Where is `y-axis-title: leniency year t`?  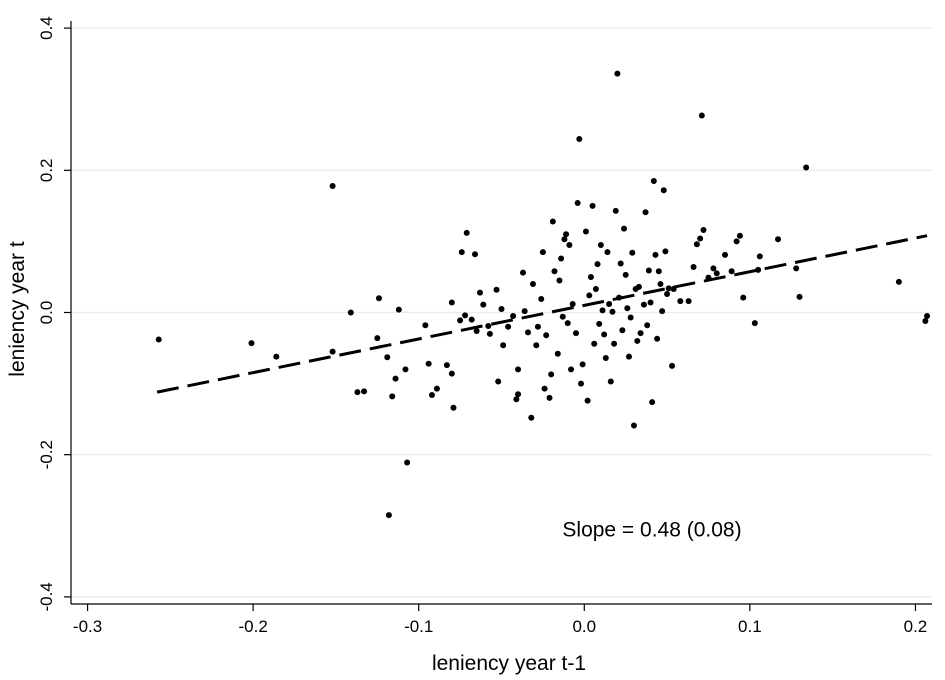 y-axis-title: leniency year t is located at coordinates (17, 309).